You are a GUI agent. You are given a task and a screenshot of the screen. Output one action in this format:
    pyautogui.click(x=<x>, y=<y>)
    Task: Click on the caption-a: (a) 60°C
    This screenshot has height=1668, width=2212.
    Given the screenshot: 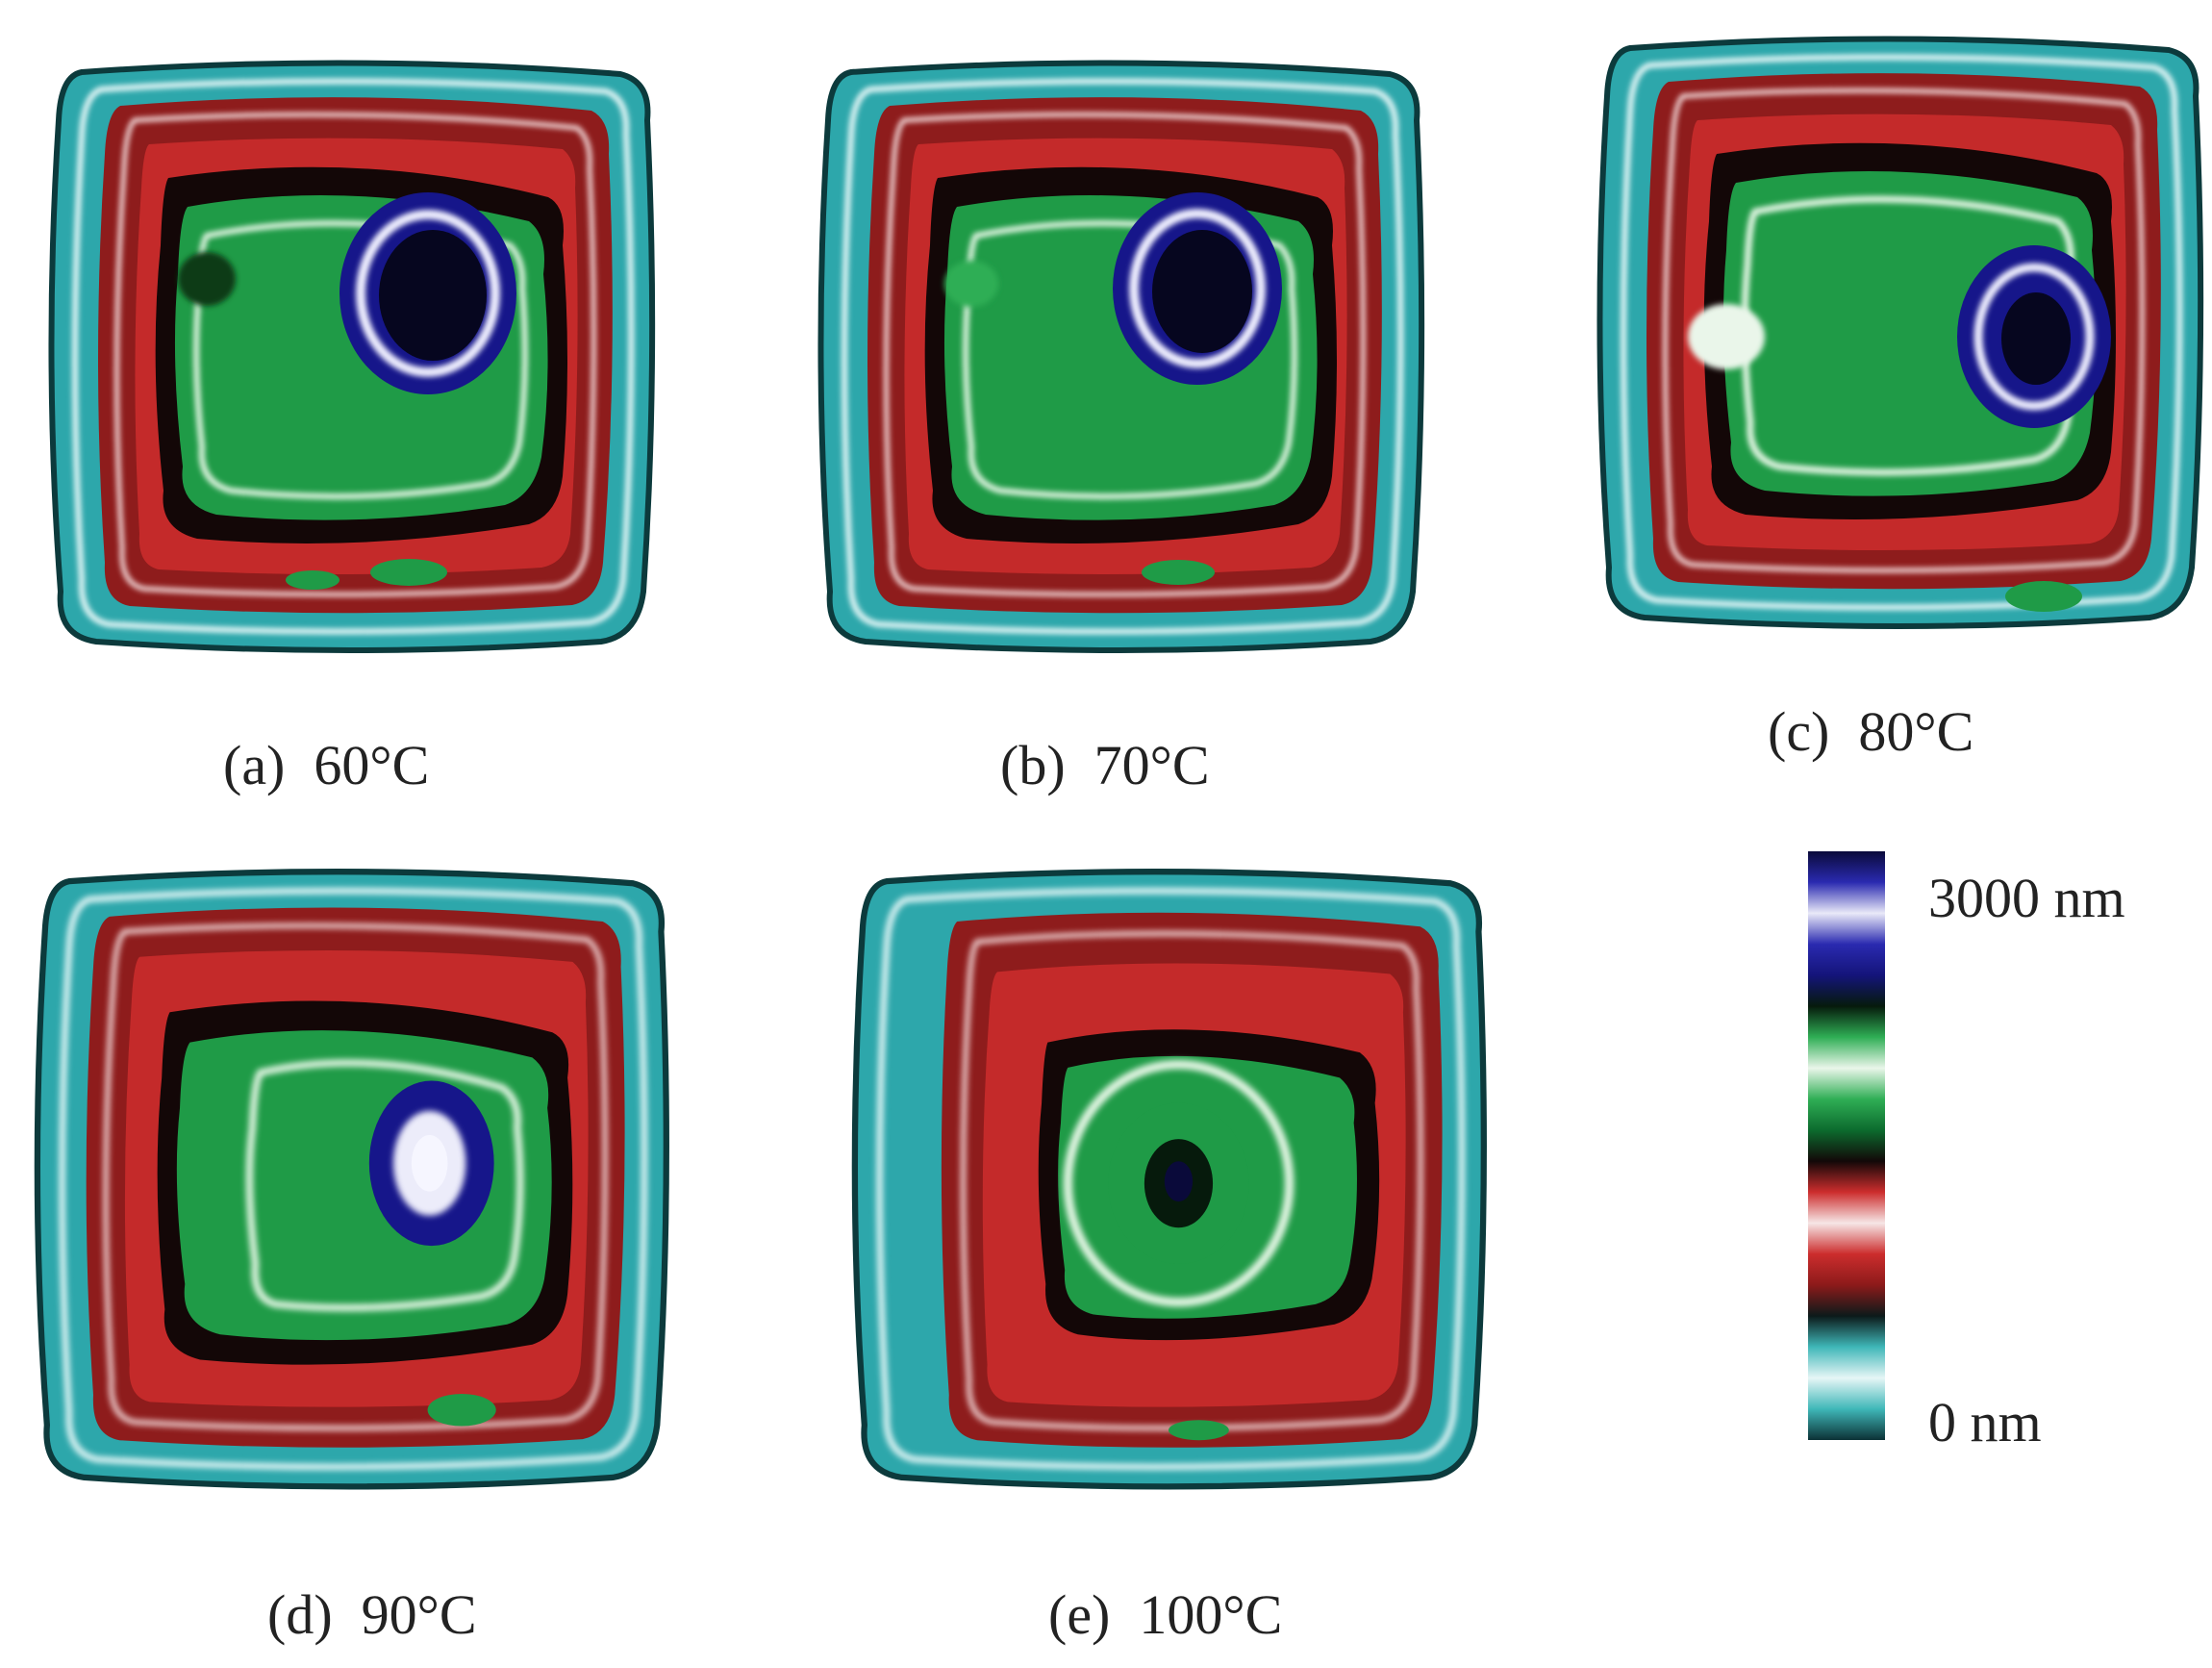 What is the action you would take?
    pyautogui.click(x=326, y=765)
    